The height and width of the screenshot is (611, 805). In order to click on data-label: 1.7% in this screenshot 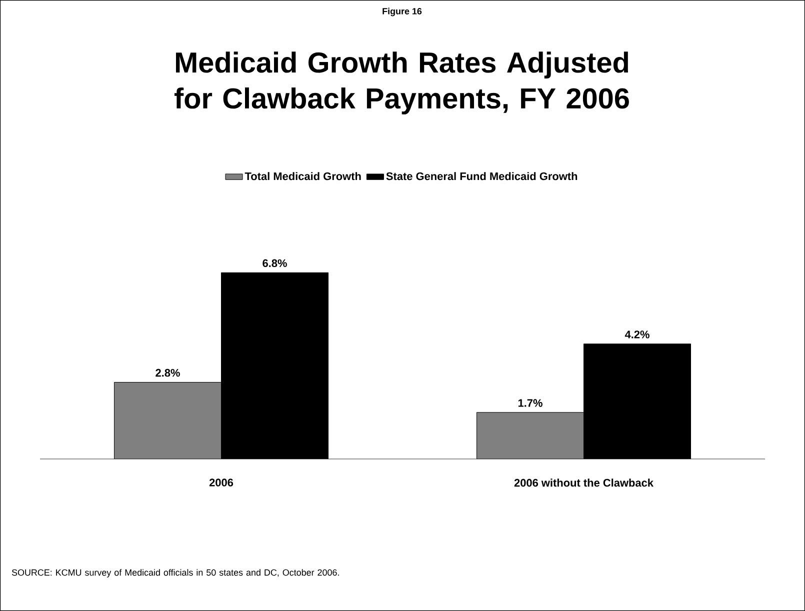, I will do `click(530, 403)`.